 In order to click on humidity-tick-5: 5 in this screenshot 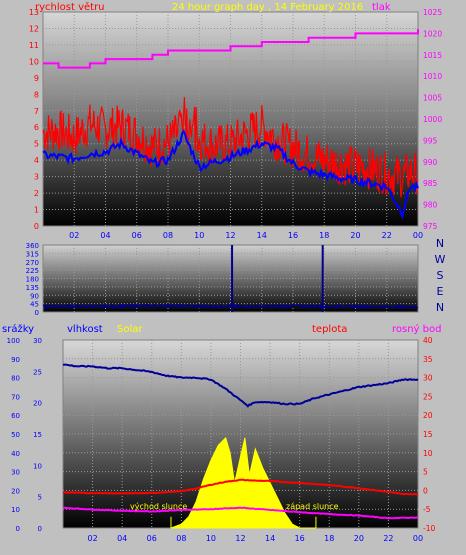, I will do `click(40, 498)`.